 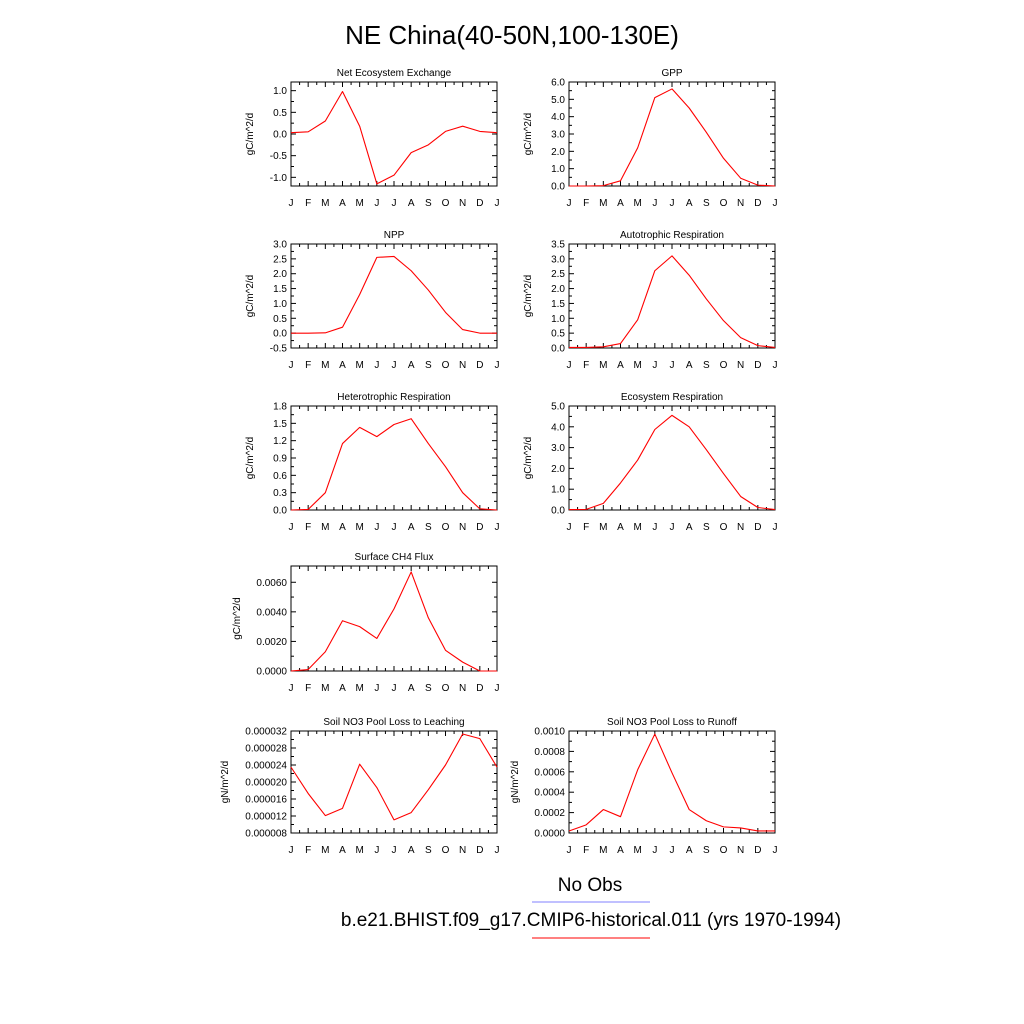 What do you see at coordinates (266, 732) in the screenshot?
I see `y-tick-label: 0.000032` at bounding box center [266, 732].